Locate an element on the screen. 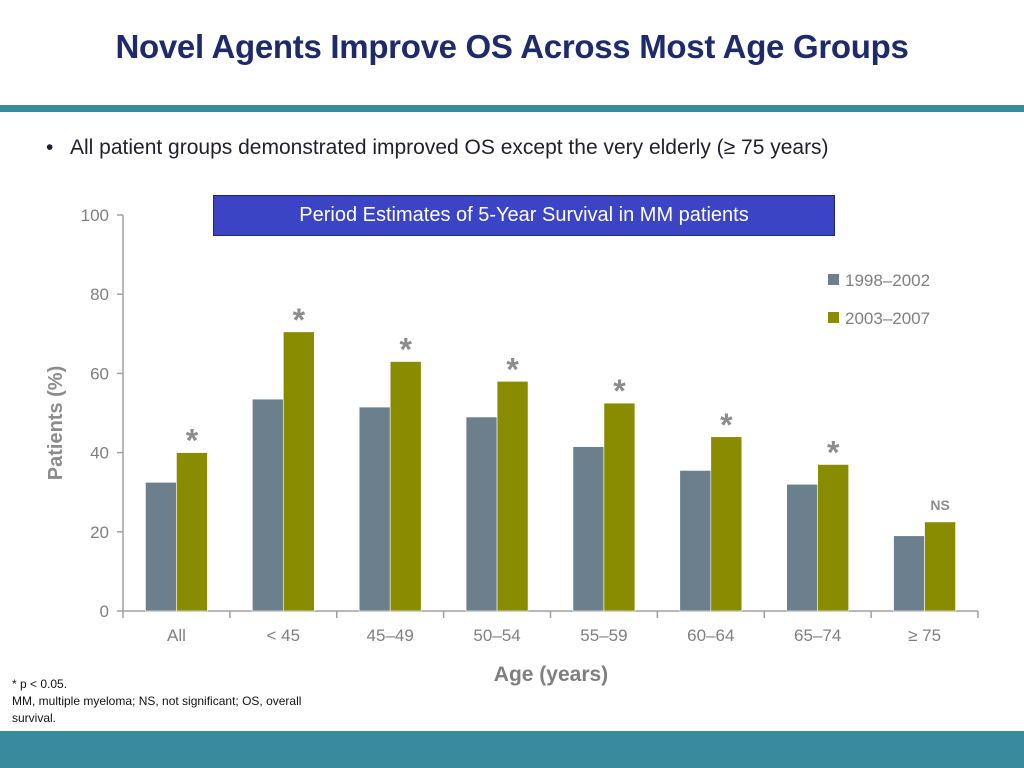 The height and width of the screenshot is (768, 1024). significance-marker: NS is located at coordinates (939, 505).